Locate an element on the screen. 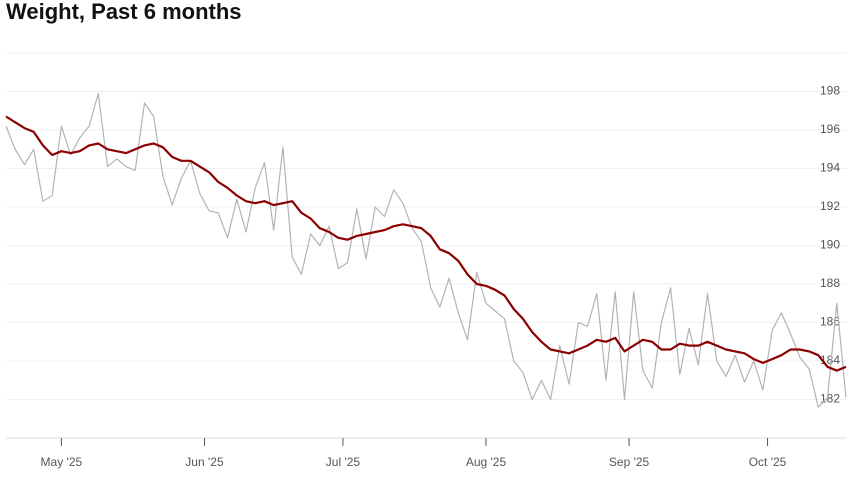 The height and width of the screenshot is (486, 860). x-tick-label: Aug '25 is located at coordinates (486, 462).